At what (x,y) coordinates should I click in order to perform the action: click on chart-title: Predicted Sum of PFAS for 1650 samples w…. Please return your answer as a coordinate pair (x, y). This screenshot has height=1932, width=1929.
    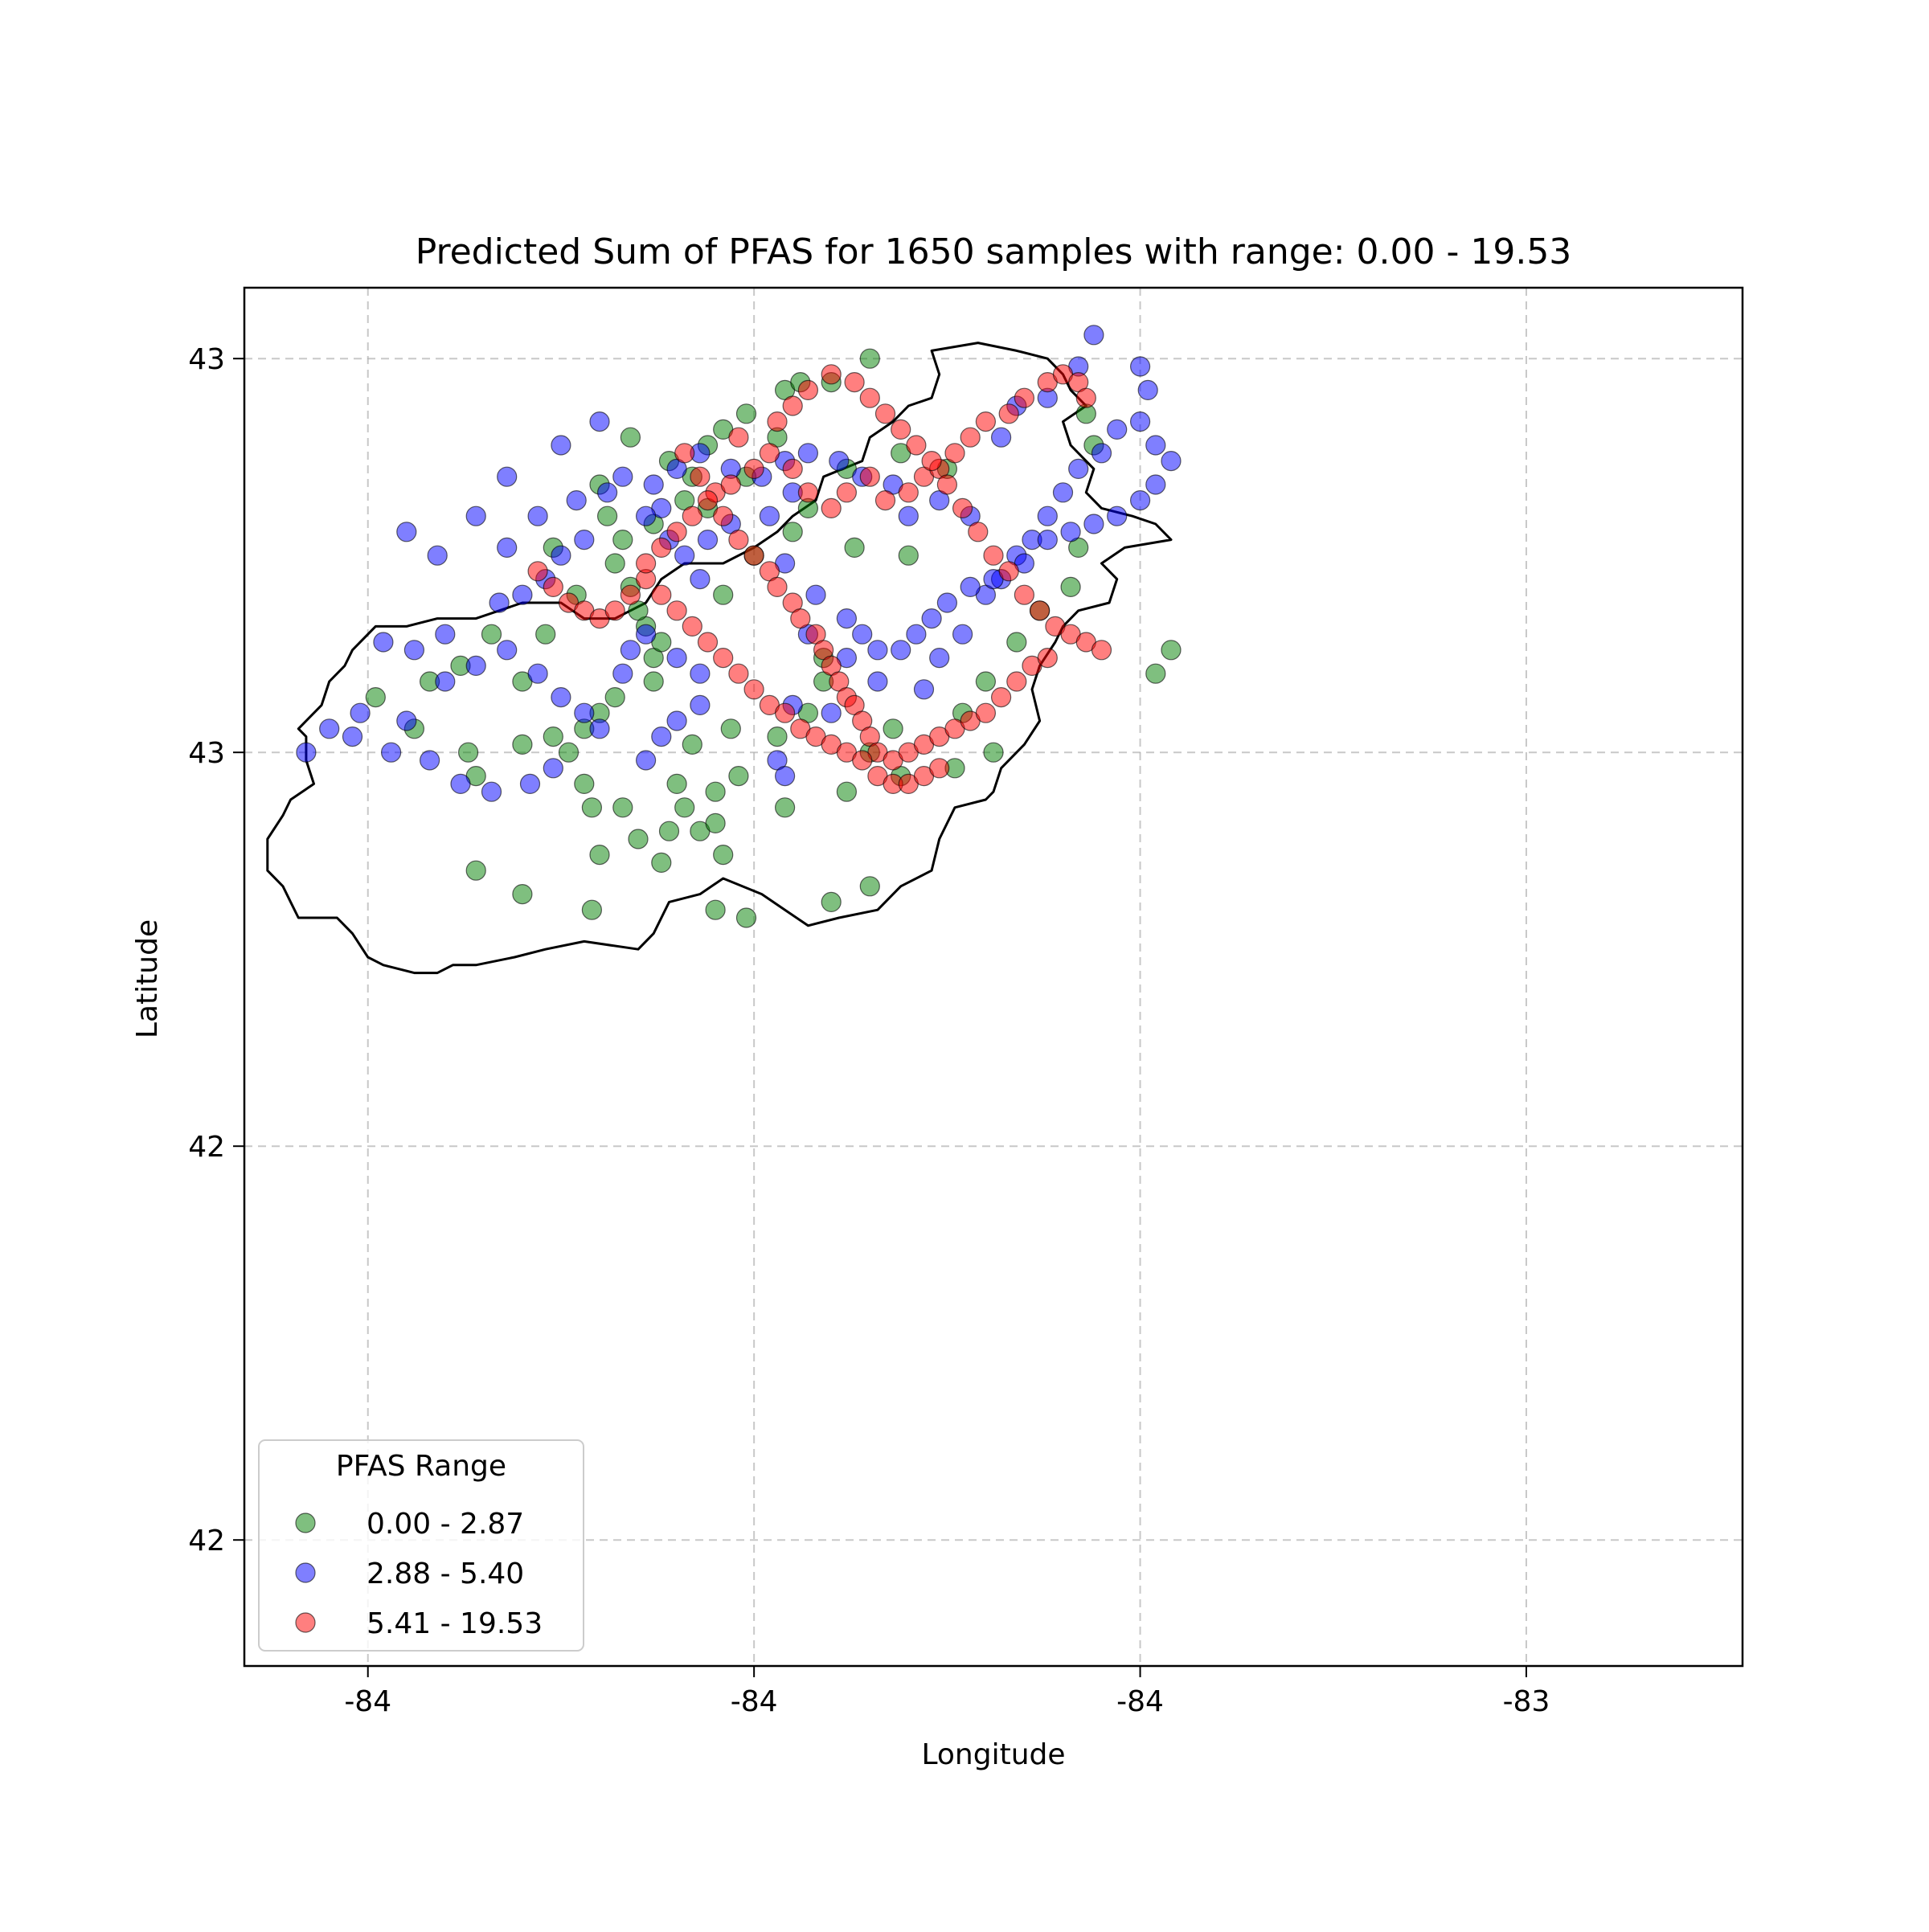
    Looking at the image, I should click on (994, 251).